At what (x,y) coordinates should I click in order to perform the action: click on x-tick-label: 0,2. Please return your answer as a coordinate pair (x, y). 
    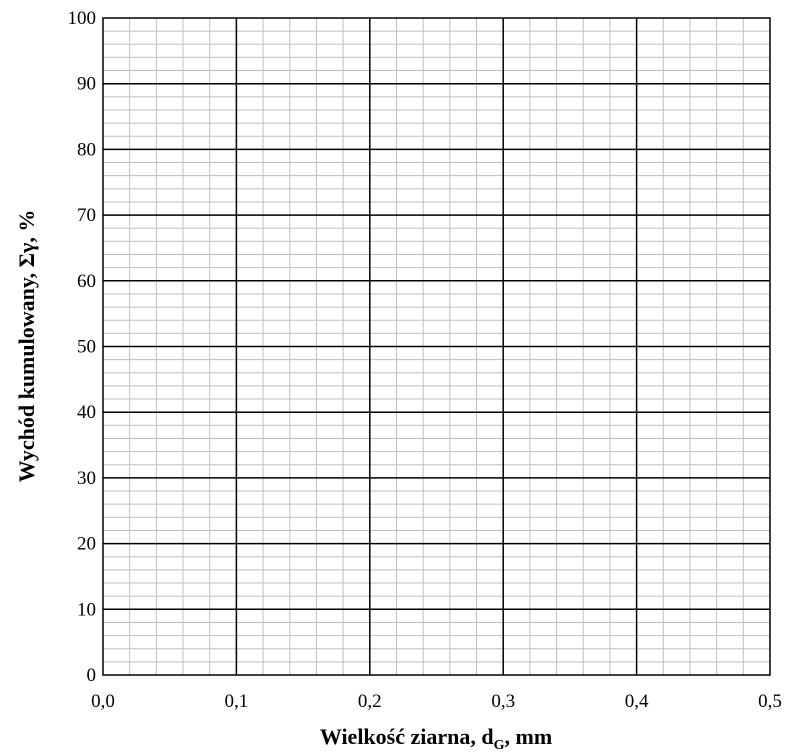
    Looking at the image, I should click on (370, 701).